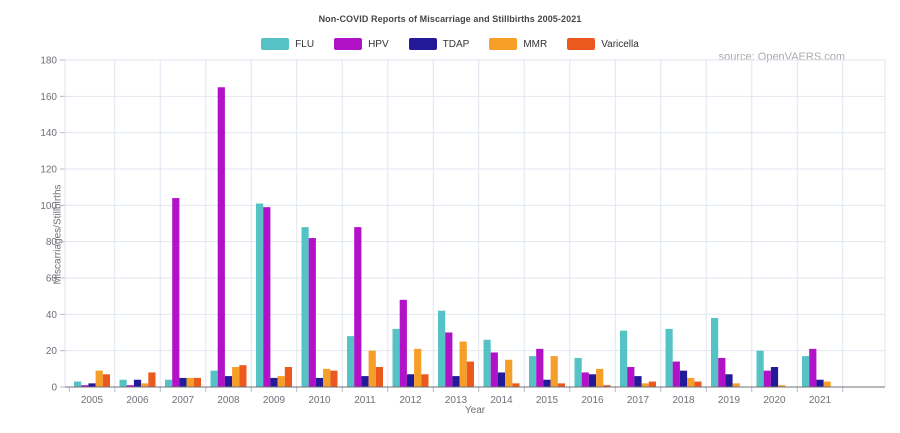 This screenshot has width=900, height=433. Describe the element at coordinates (221, 237) in the screenshot. I see `bar-2008-hpv` at that location.